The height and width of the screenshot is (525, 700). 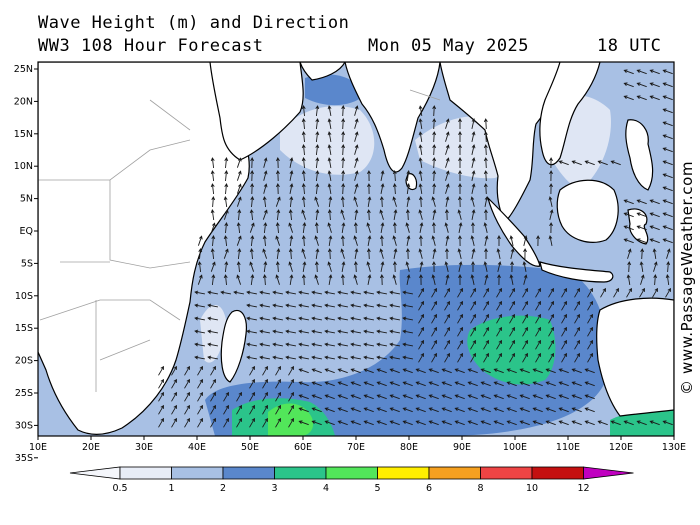 I want to click on legend-bin, so click(x=248, y=473).